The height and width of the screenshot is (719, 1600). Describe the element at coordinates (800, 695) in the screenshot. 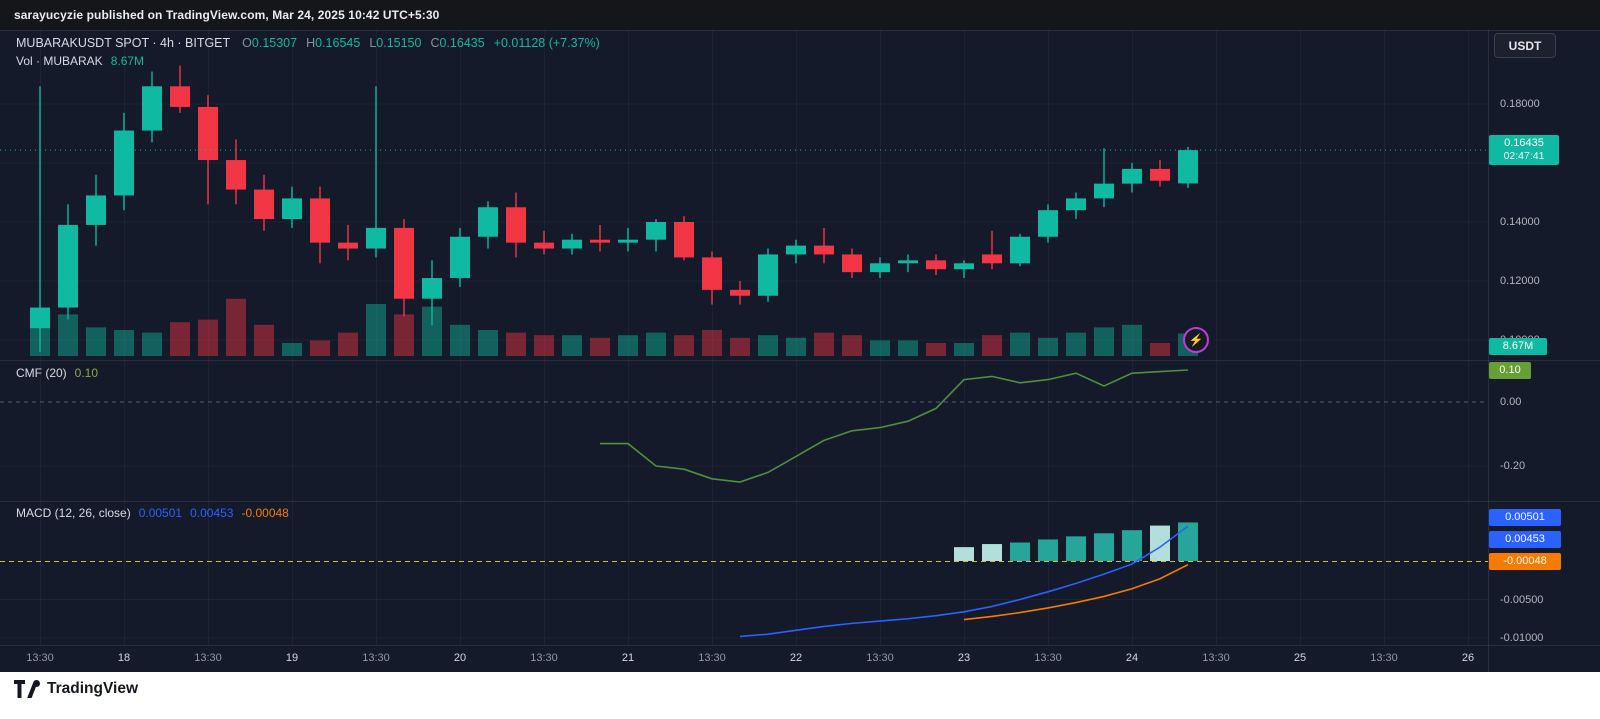

I see `footer-bar: TradingView` at that location.